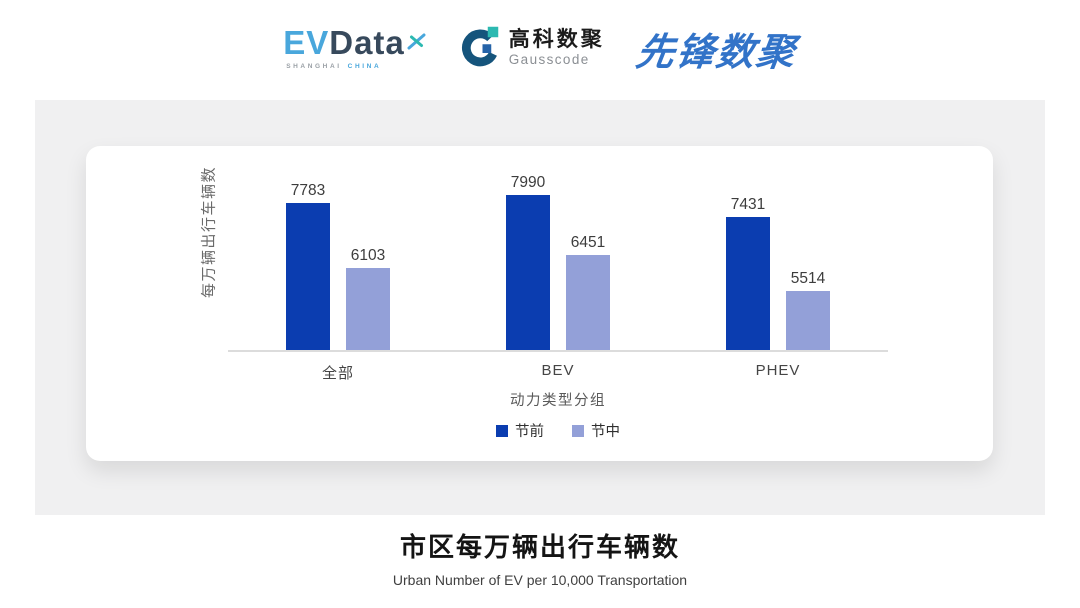  I want to click on legend-item: 节前, so click(520, 430).